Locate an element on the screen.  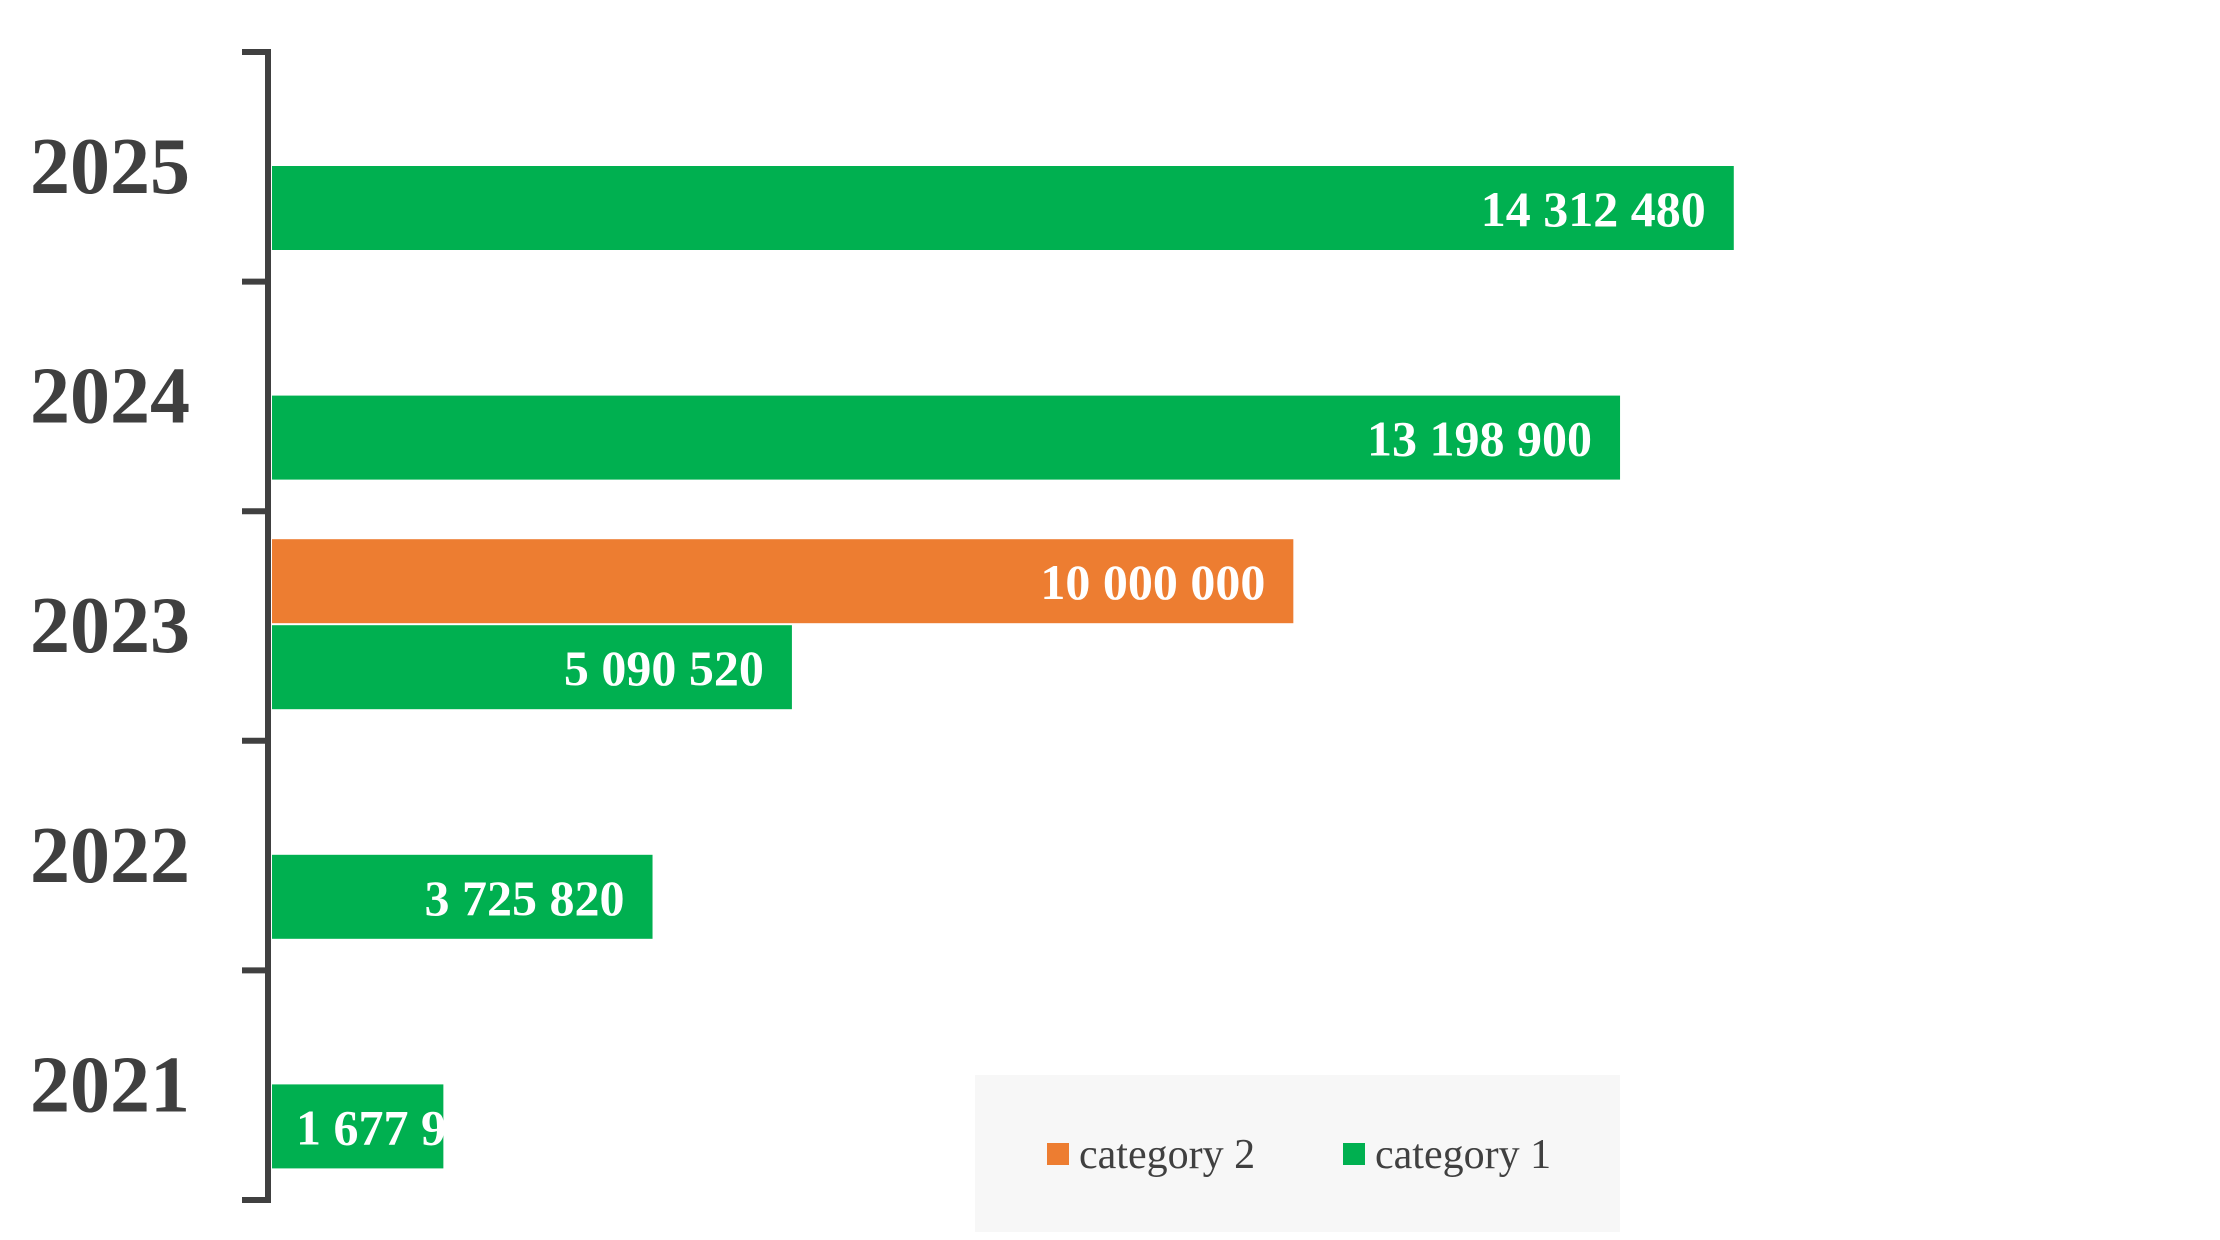
category-tick-label: 2022 is located at coordinates (110, 856).